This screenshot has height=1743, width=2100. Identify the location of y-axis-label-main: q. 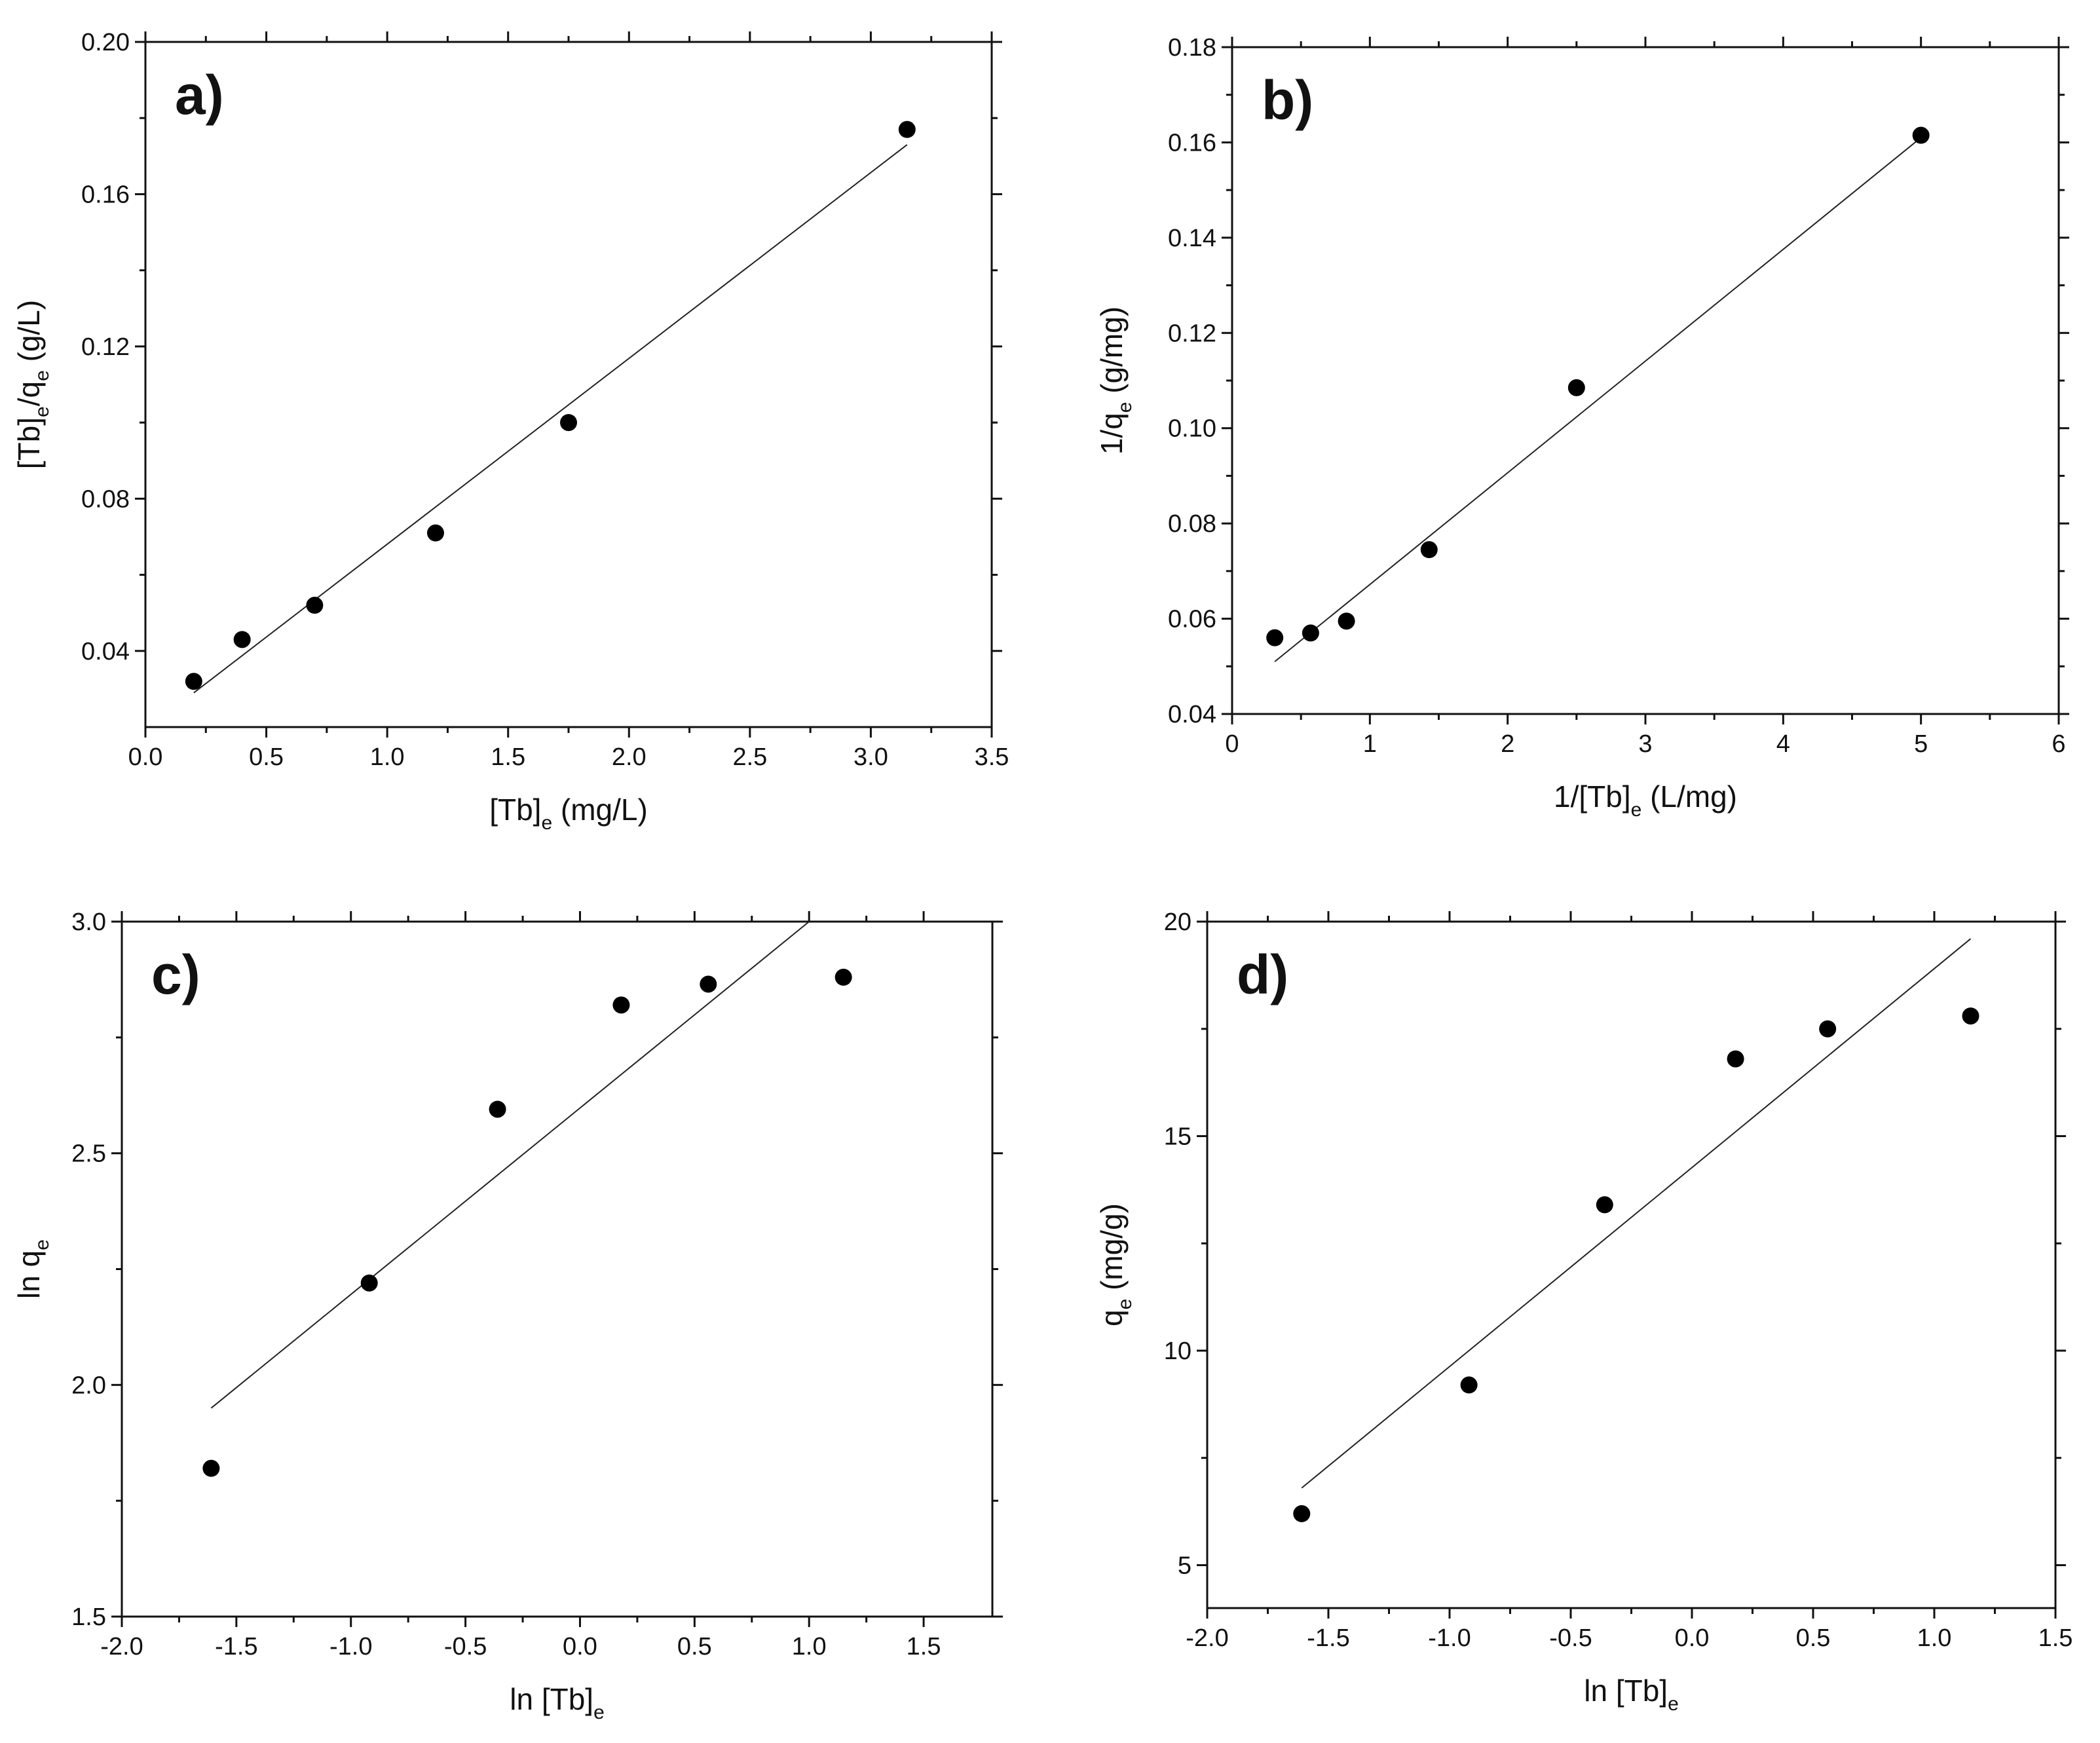
(1112, 1317).